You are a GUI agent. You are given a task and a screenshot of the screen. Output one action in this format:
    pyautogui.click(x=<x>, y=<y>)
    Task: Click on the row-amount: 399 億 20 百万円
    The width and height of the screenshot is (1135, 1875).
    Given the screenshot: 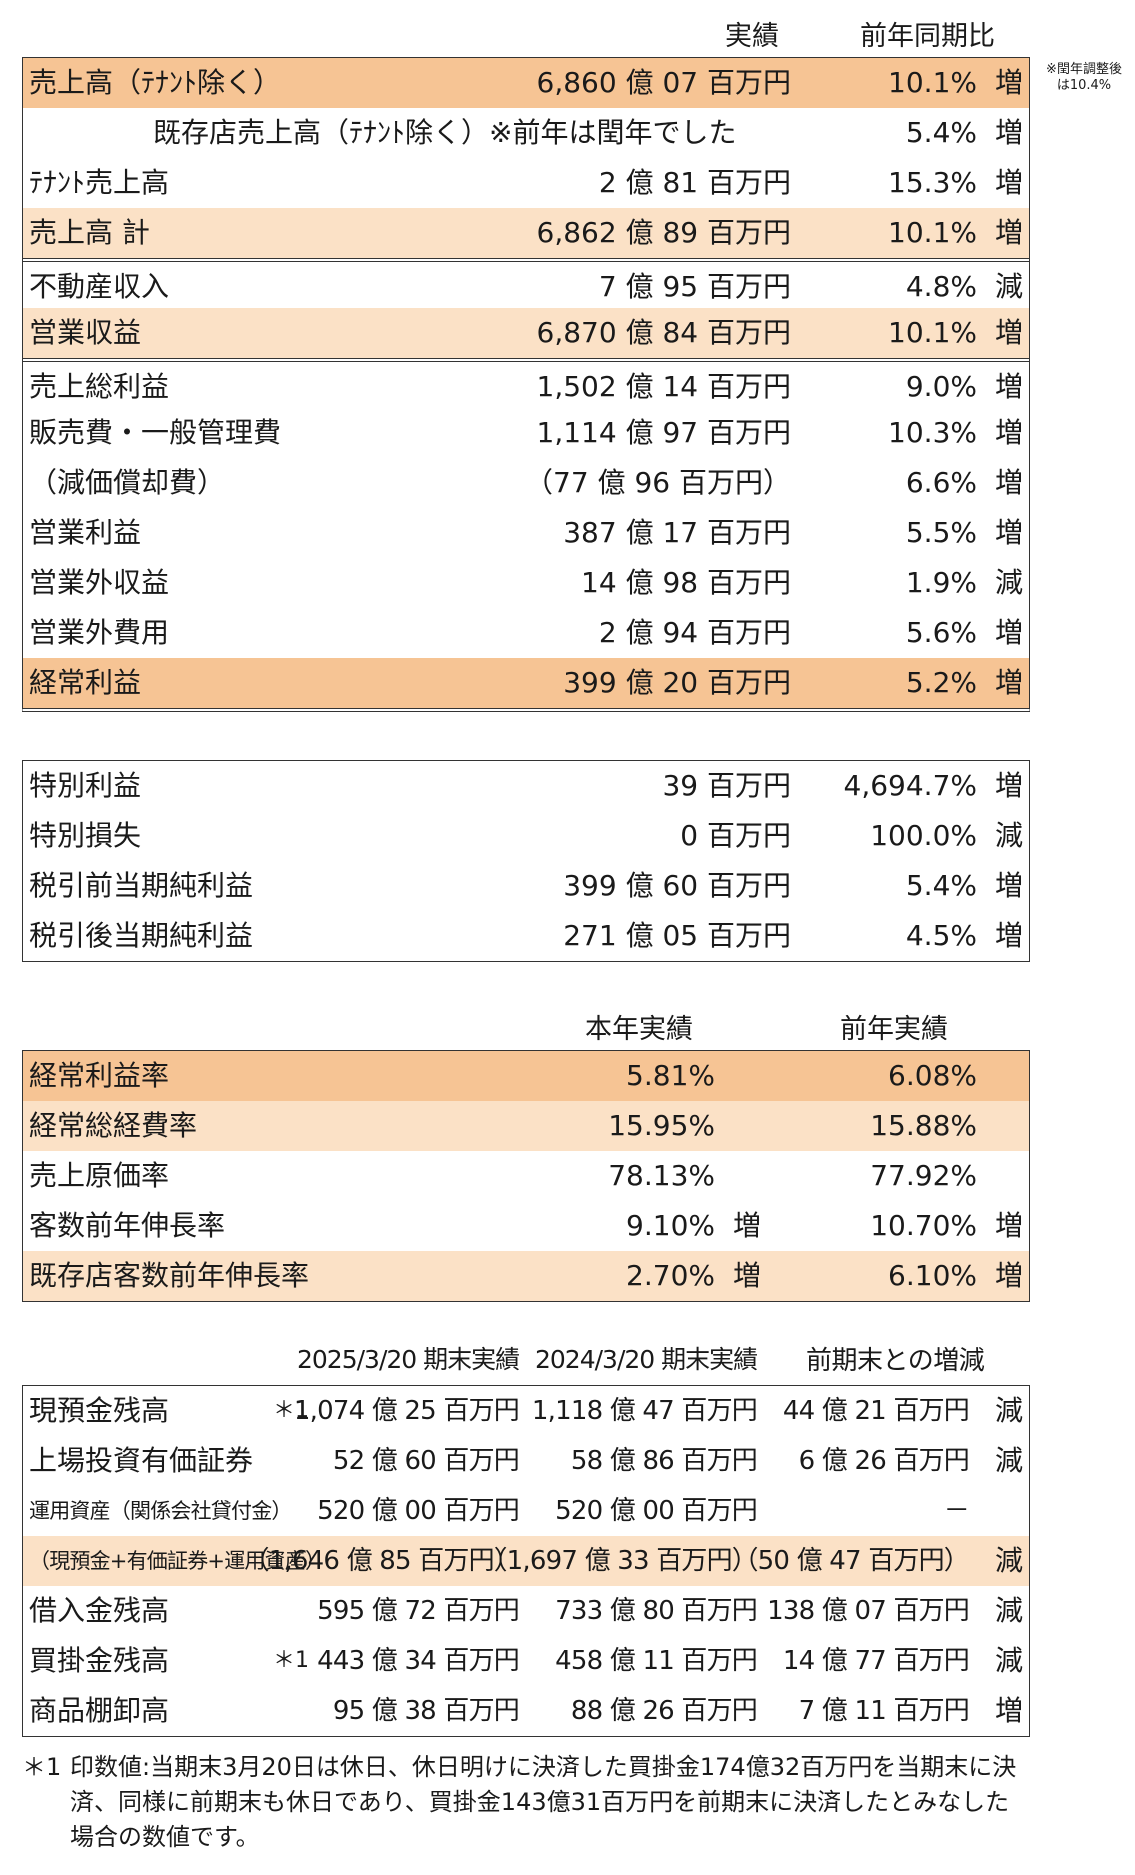 What is the action you would take?
    pyautogui.click(x=677, y=682)
    